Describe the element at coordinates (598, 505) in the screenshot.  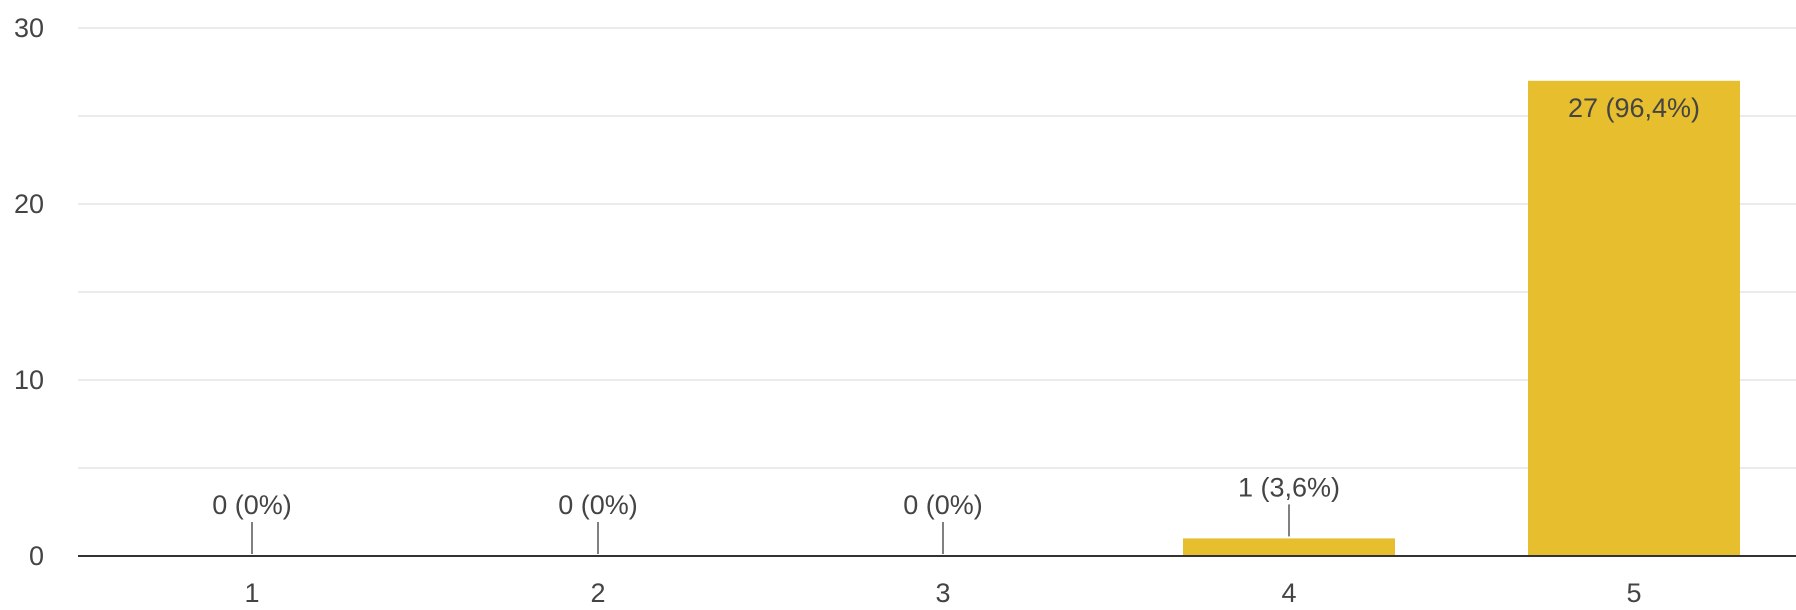
I see `data-label-2: 0 (0%)` at that location.